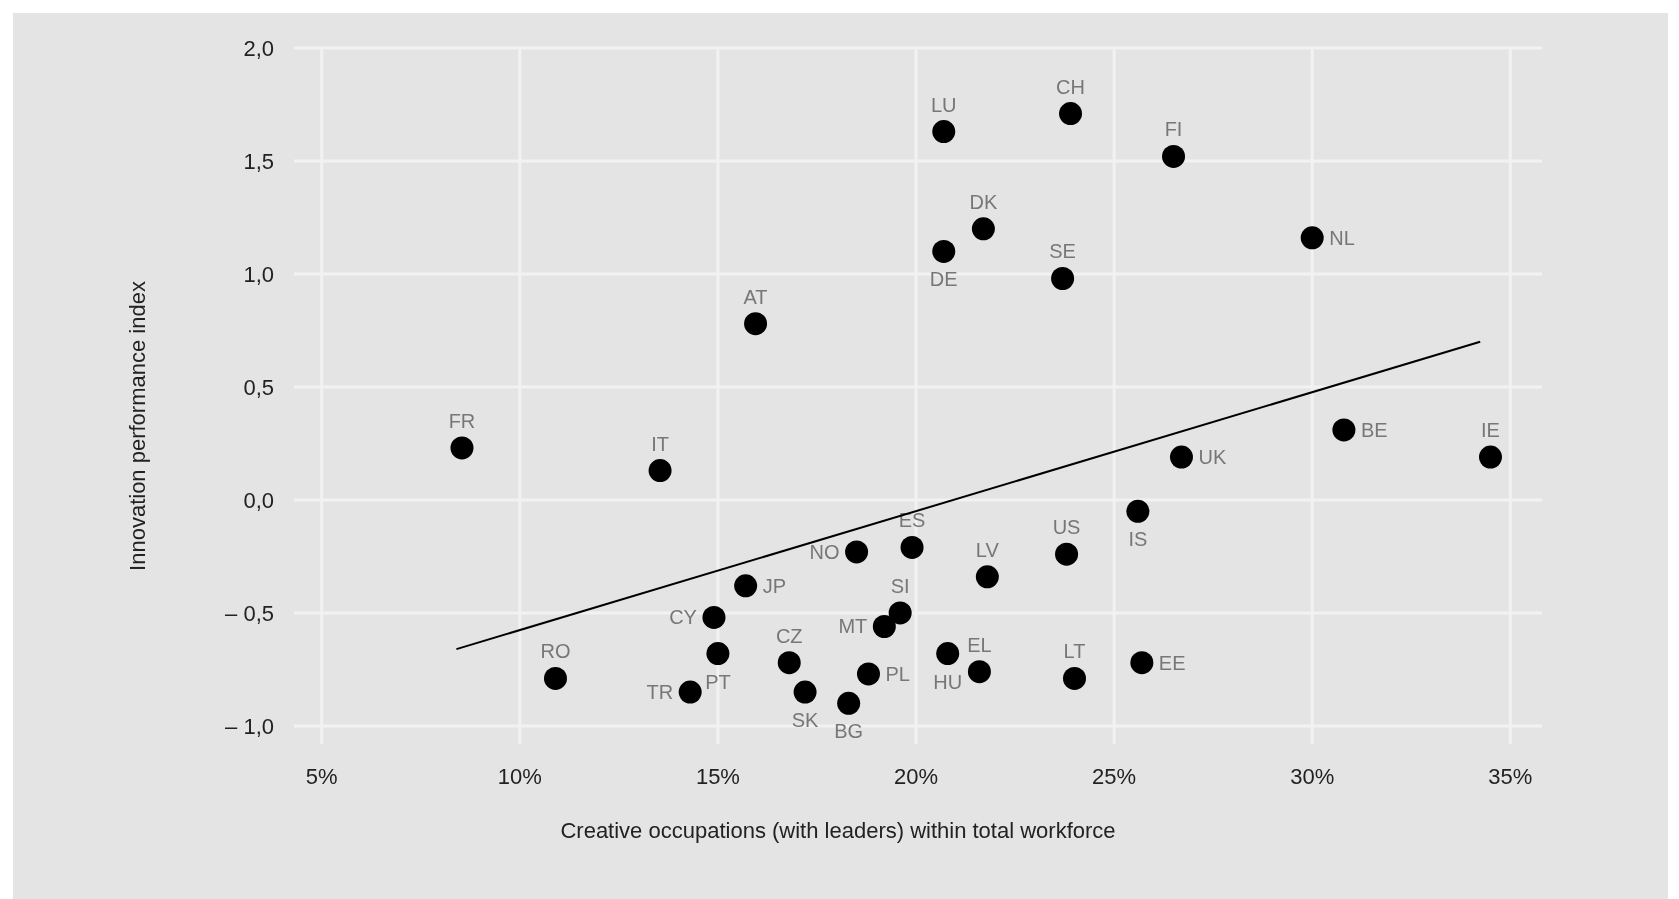 This screenshot has height=899, width=1679. Describe the element at coordinates (1374, 429) in the screenshot. I see `data-label: BE` at that location.